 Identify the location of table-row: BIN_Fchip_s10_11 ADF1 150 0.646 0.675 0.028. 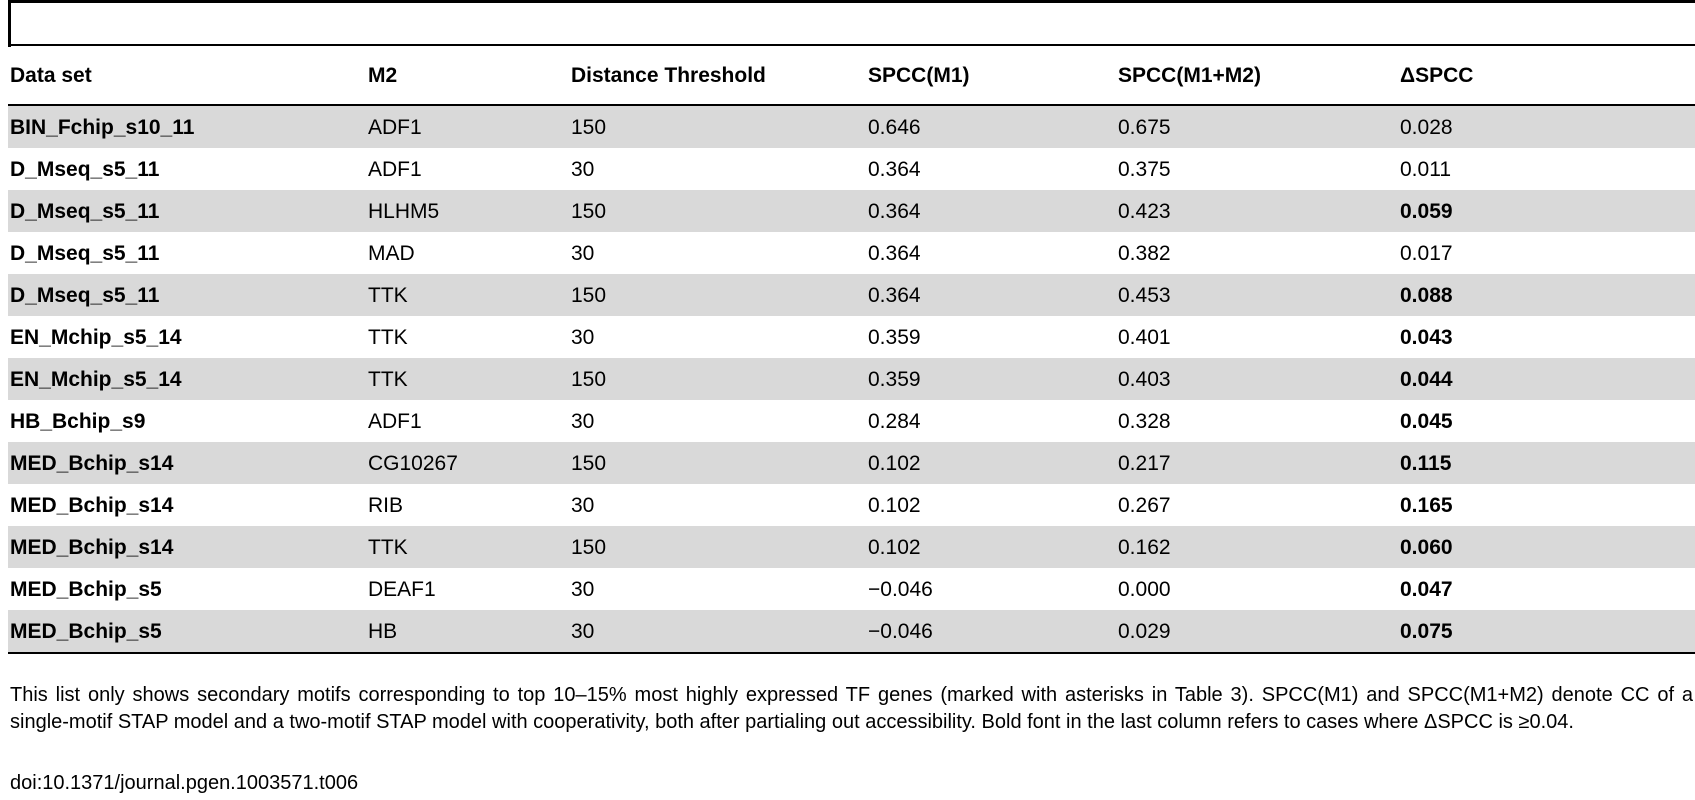
(851, 126).